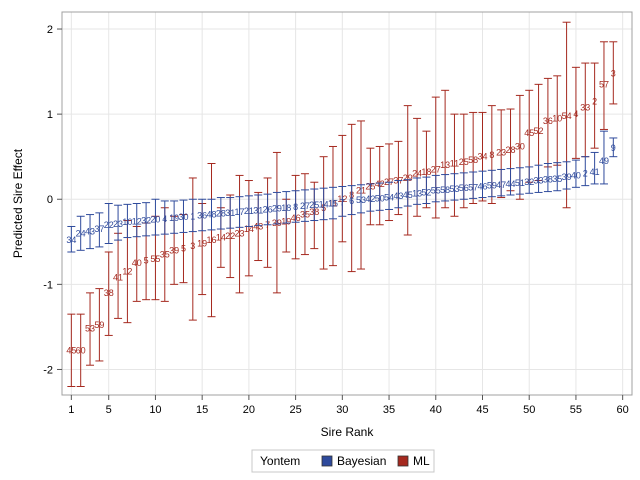 This screenshot has height=480, width=640. Describe the element at coordinates (361, 461) in the screenshot. I see `legend-label-bayesian: Bayesian` at that location.